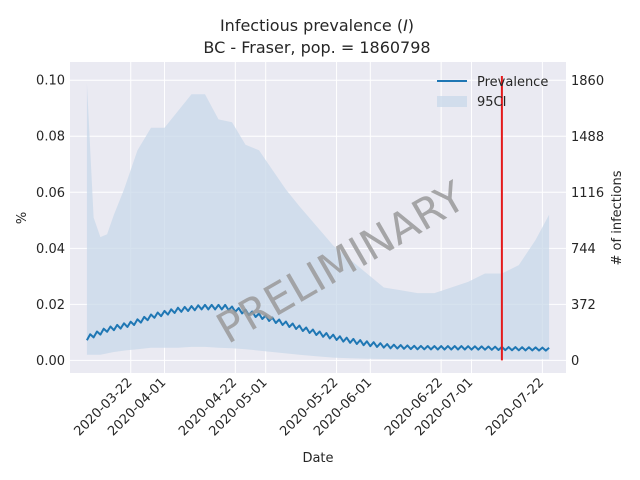 Image resolution: width=640 pixels, height=480 pixels. What do you see at coordinates (50, 249) in the screenshot?
I see `y-tick-label: 0.04` at bounding box center [50, 249].